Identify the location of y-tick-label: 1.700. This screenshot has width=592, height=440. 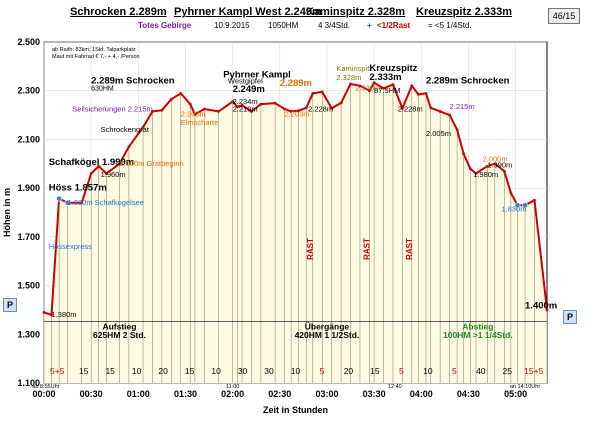
(28, 237).